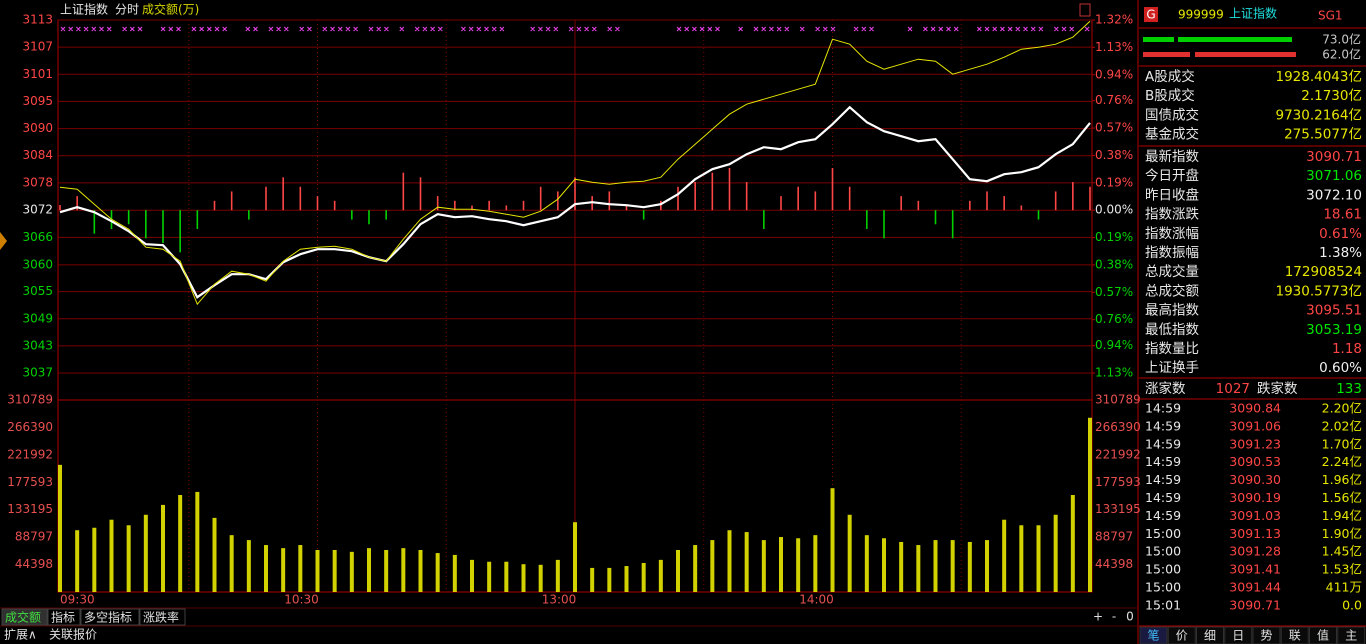 This screenshot has width=1366, height=644. What do you see at coordinates (301, 600) in the screenshot?
I see `x-tick-label: 10:30` at bounding box center [301, 600].